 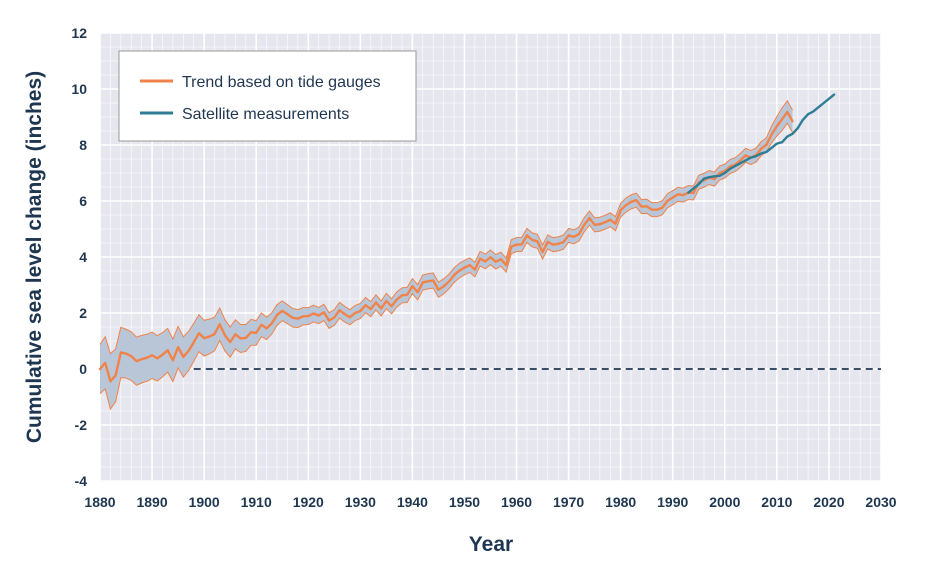 What do you see at coordinates (79, 33) in the screenshot?
I see `y-tick-label: 12` at bounding box center [79, 33].